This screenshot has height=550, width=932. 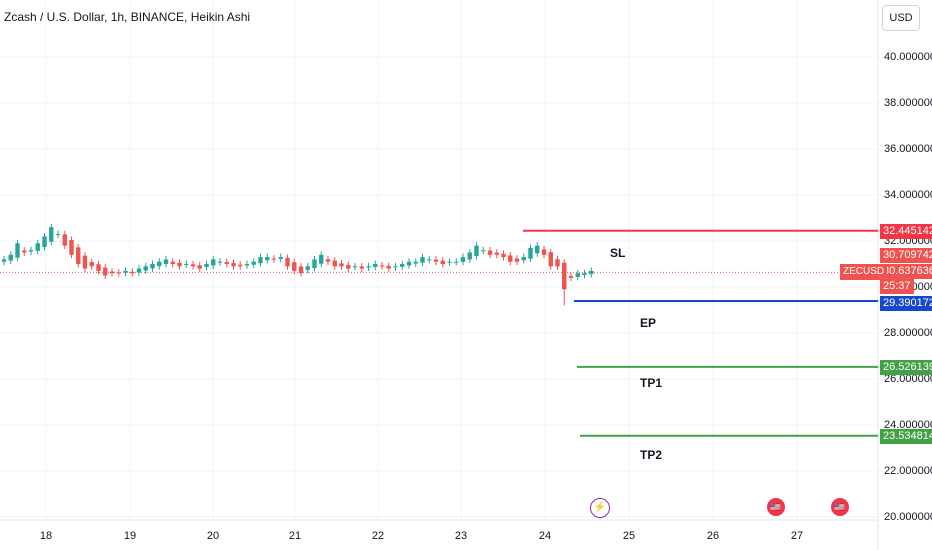 What do you see at coordinates (897, 286) in the screenshot?
I see `countdown-tag: 25:37` at bounding box center [897, 286].